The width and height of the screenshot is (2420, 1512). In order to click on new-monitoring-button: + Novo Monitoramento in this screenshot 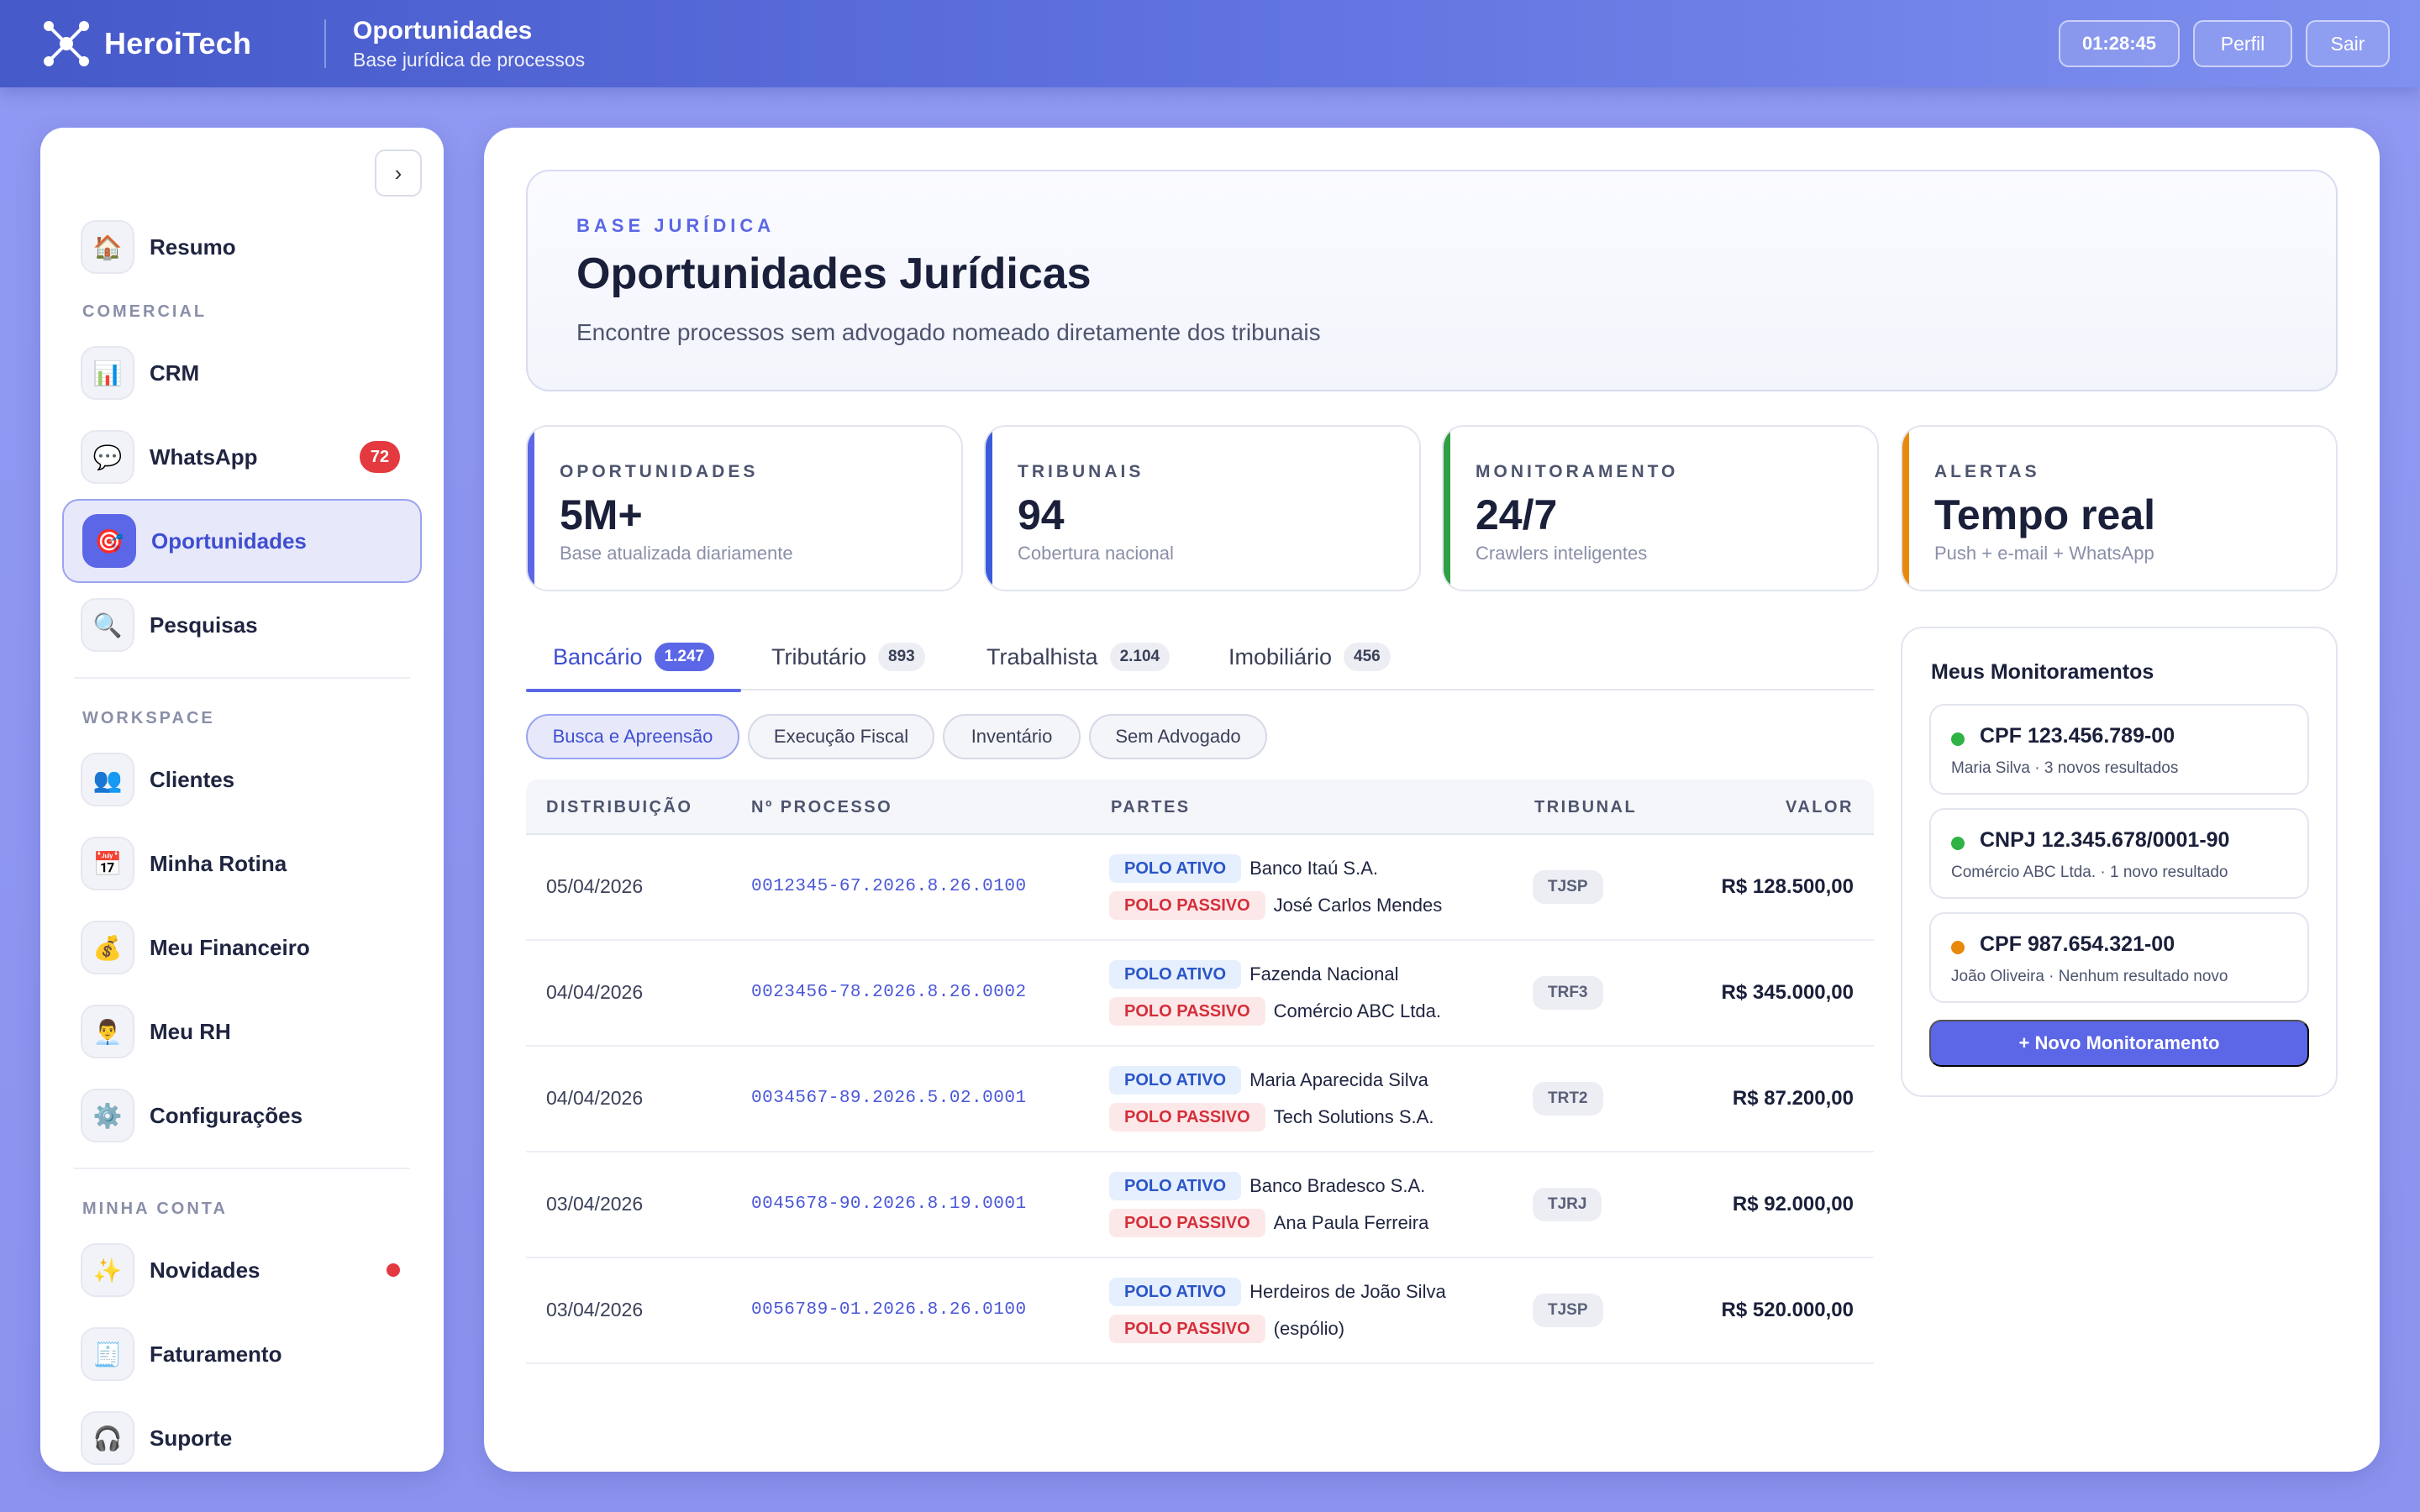, I will do `click(2119, 1043)`.